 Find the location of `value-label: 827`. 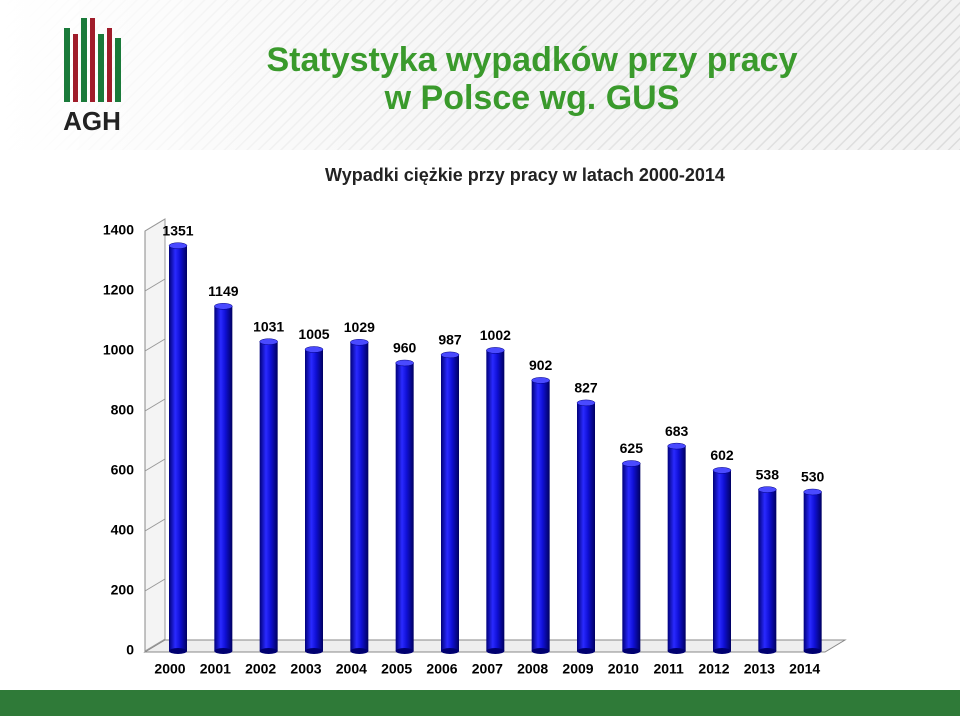

value-label: 827 is located at coordinates (586, 388).